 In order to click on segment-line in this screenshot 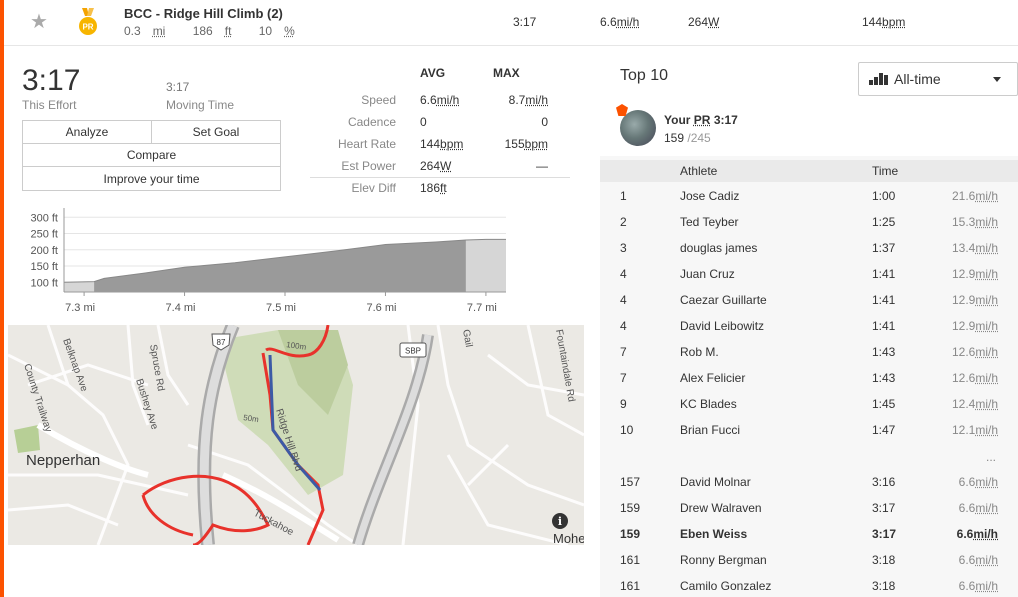, I will do `click(295, 422)`.